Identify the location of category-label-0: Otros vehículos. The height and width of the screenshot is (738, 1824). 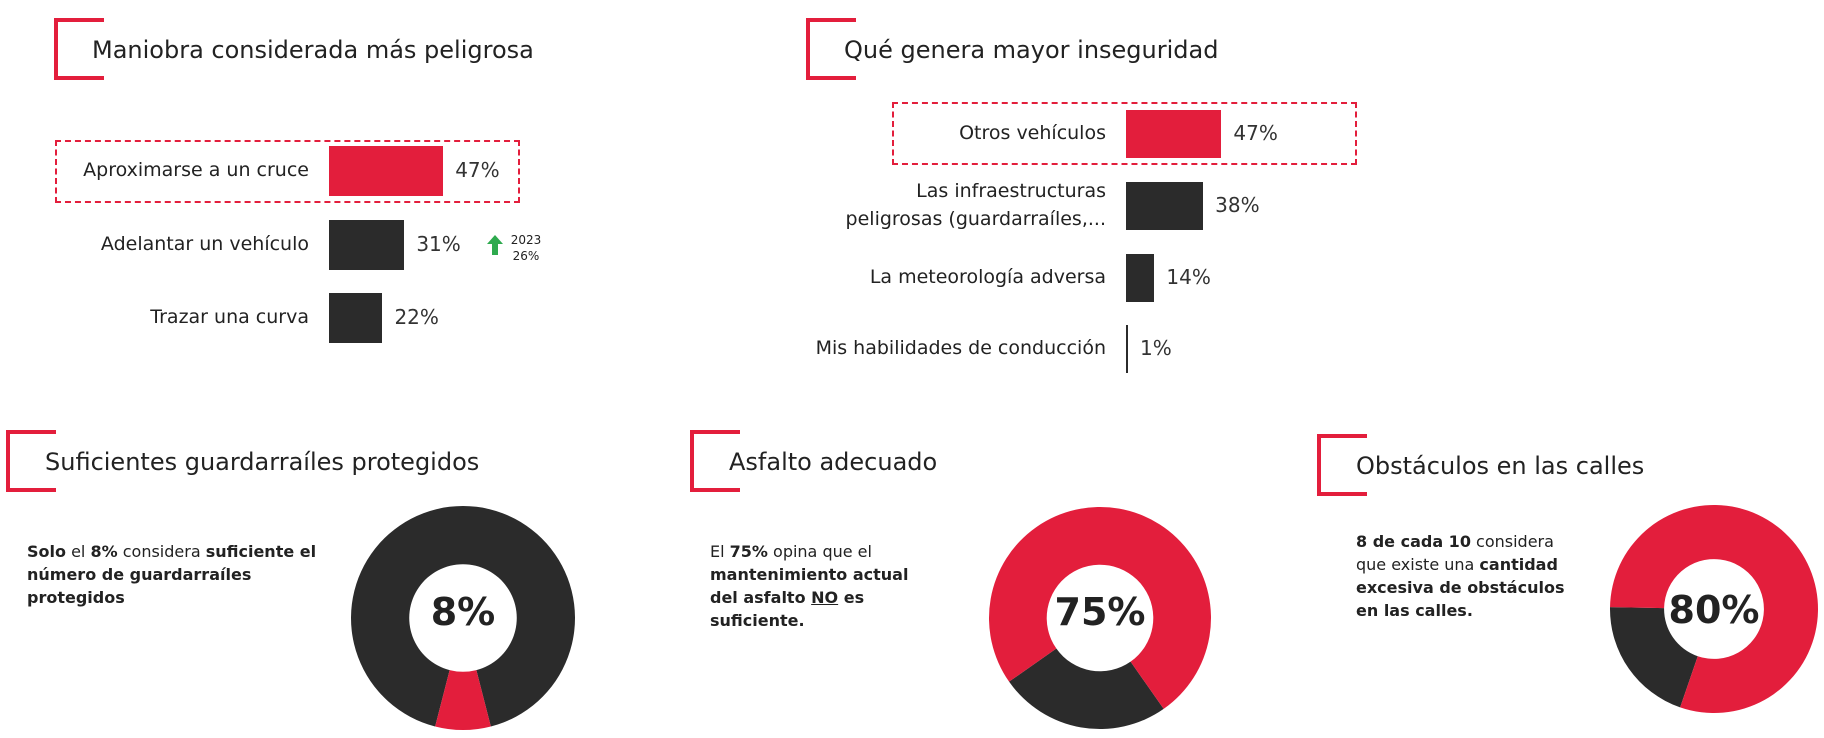
(1032, 133).